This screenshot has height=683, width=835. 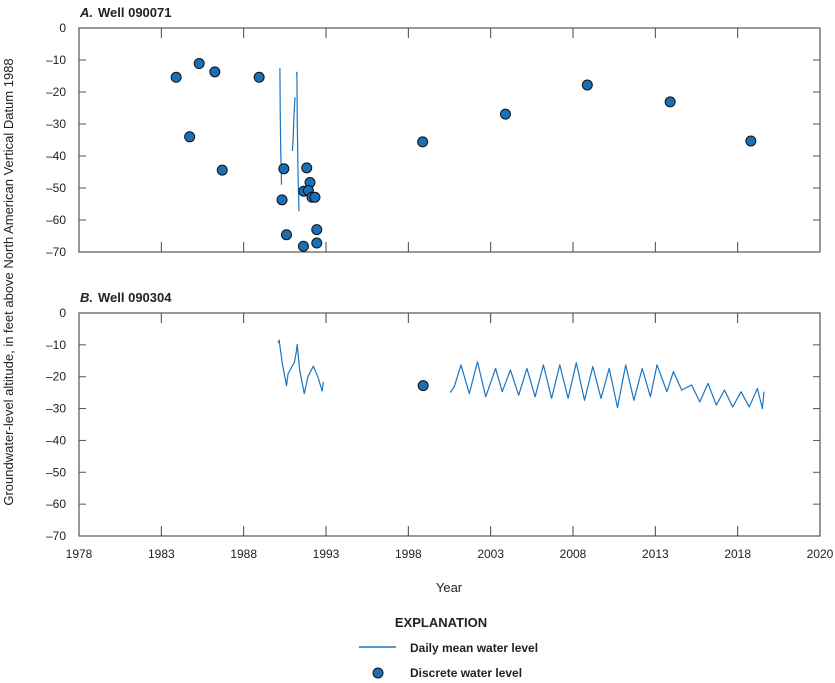 I want to click on x-tick-label: 1998, so click(x=408, y=554).